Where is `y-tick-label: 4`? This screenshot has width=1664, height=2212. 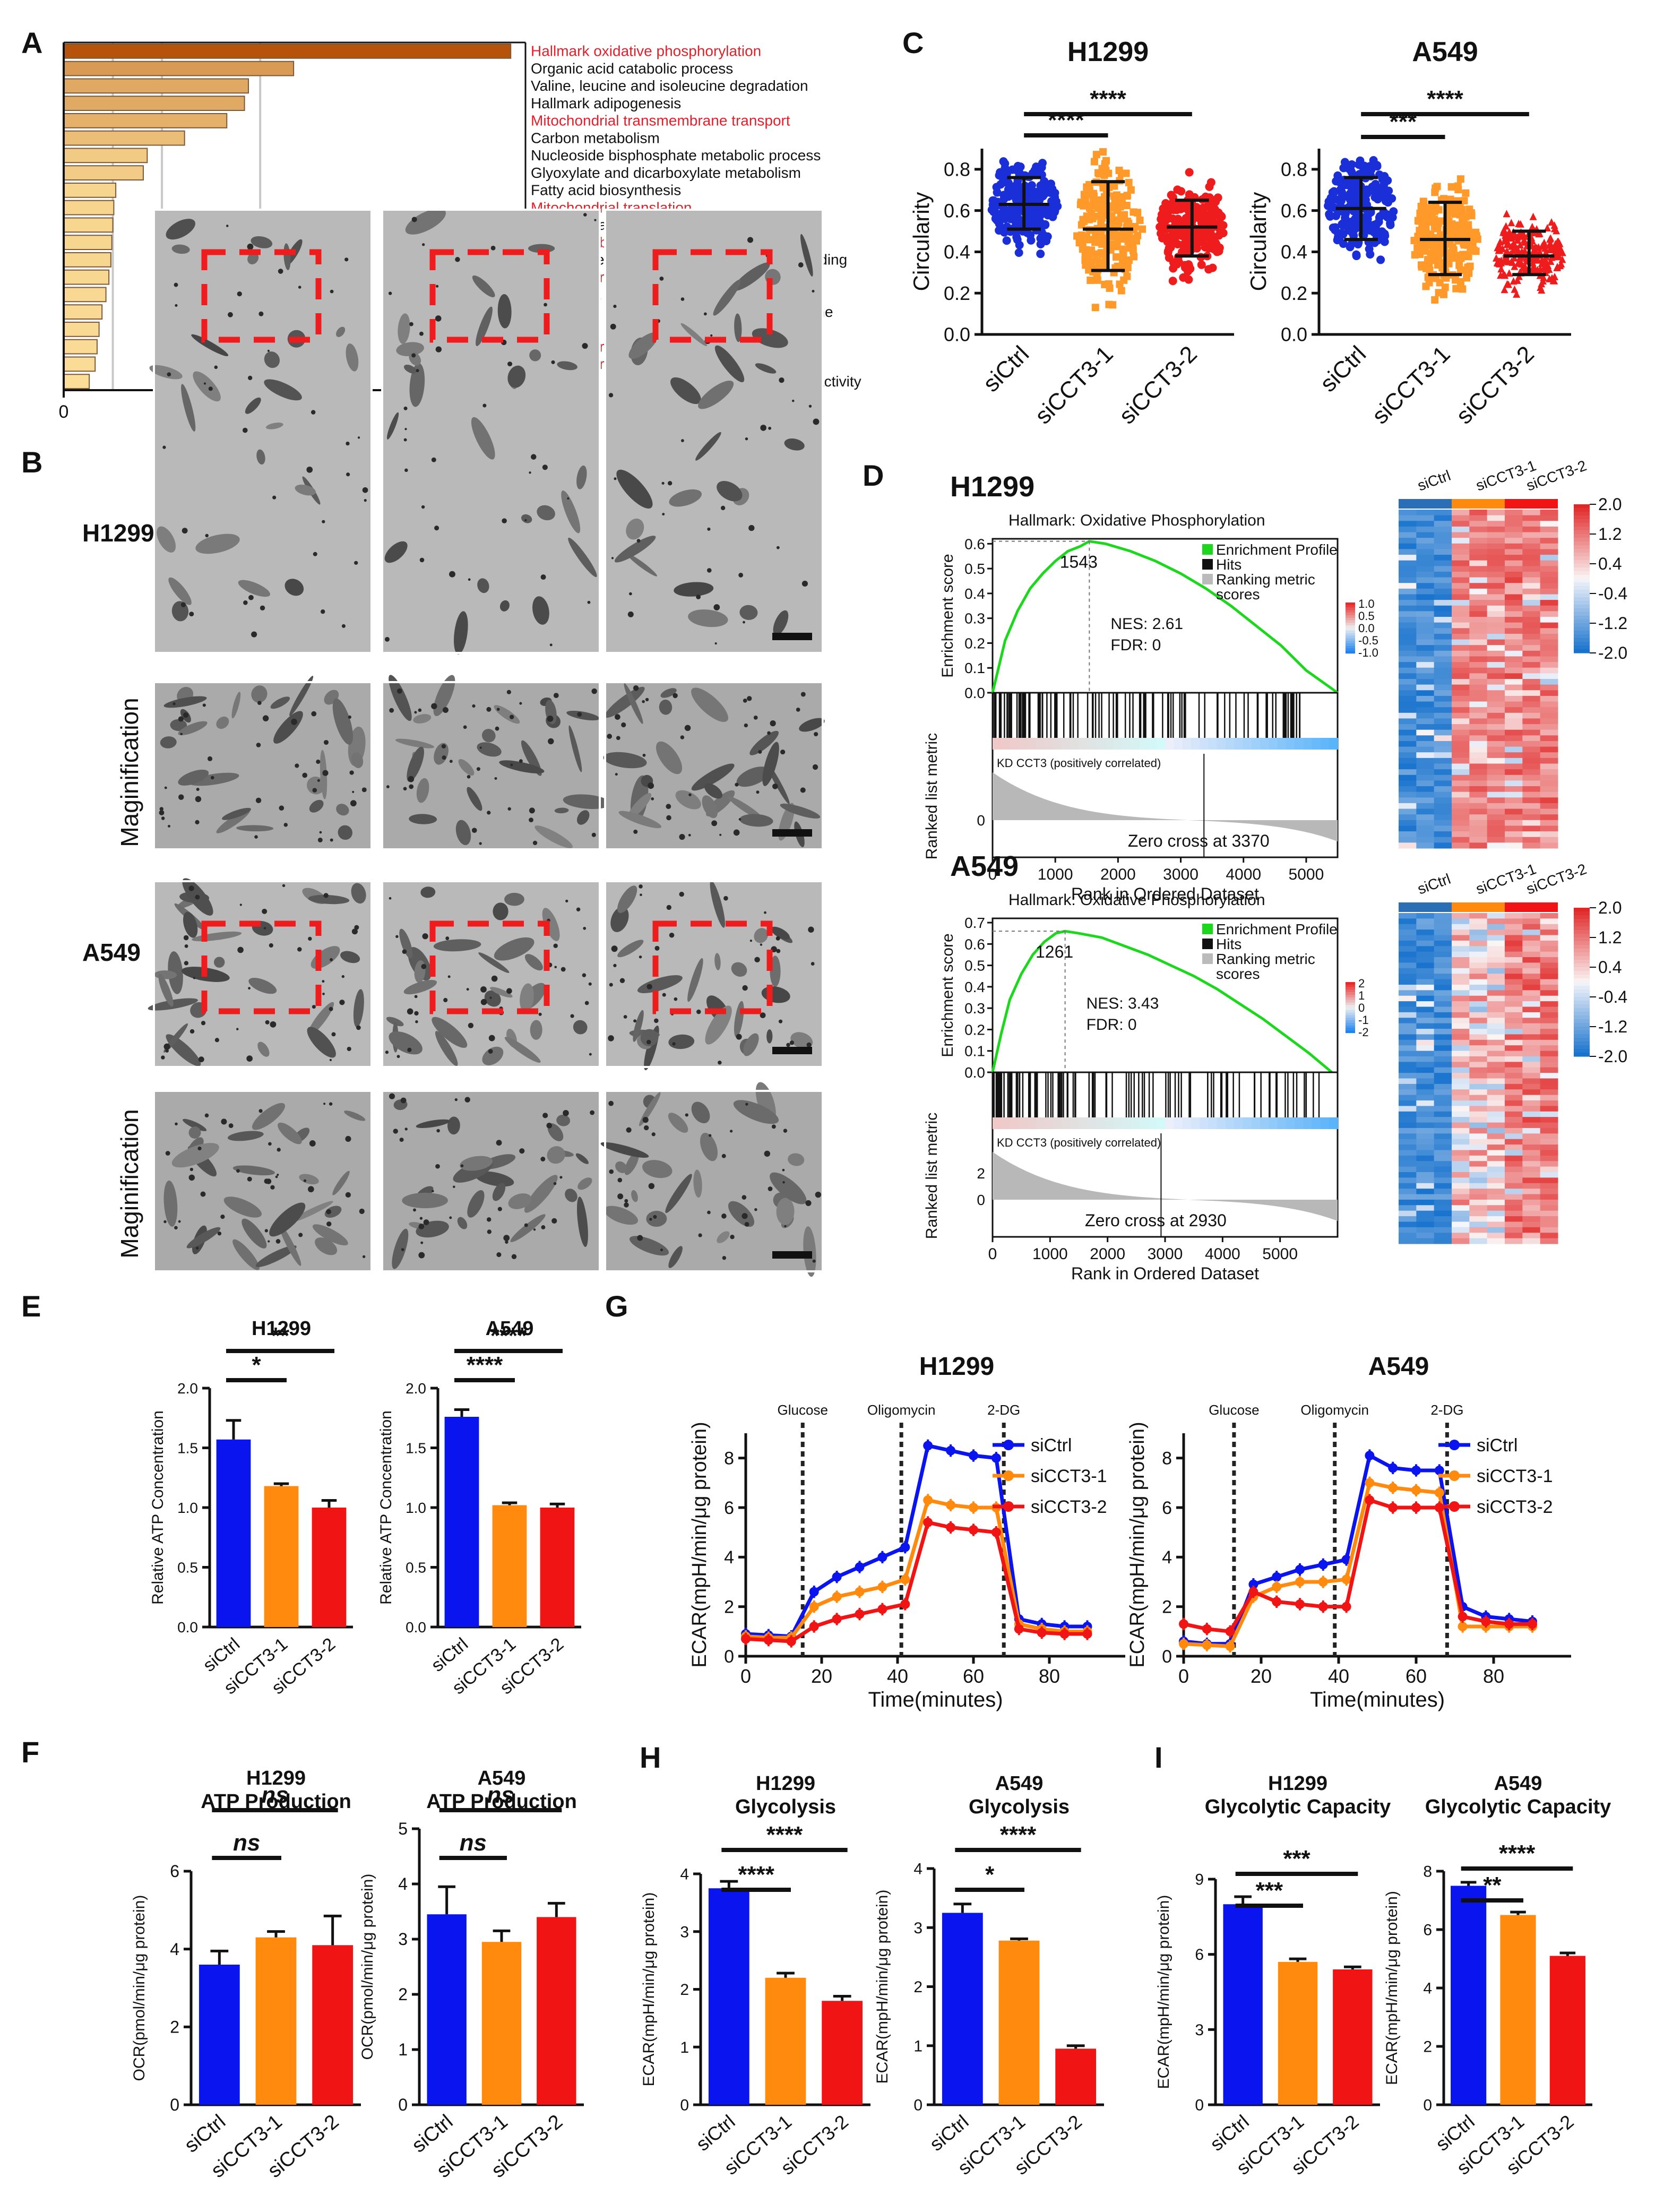
y-tick-label: 4 is located at coordinates (1167, 1558).